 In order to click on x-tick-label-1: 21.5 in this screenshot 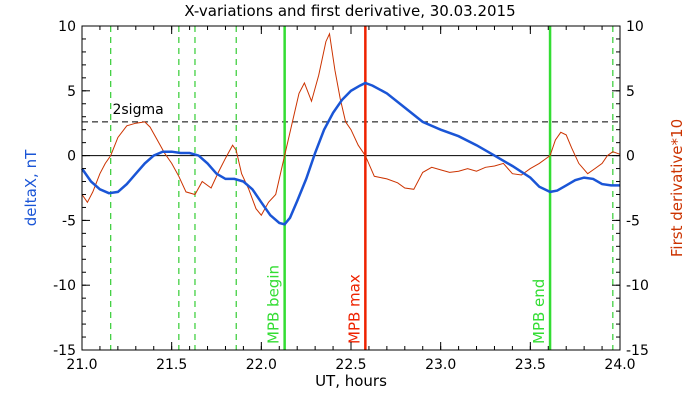, I will do `click(171, 365)`.